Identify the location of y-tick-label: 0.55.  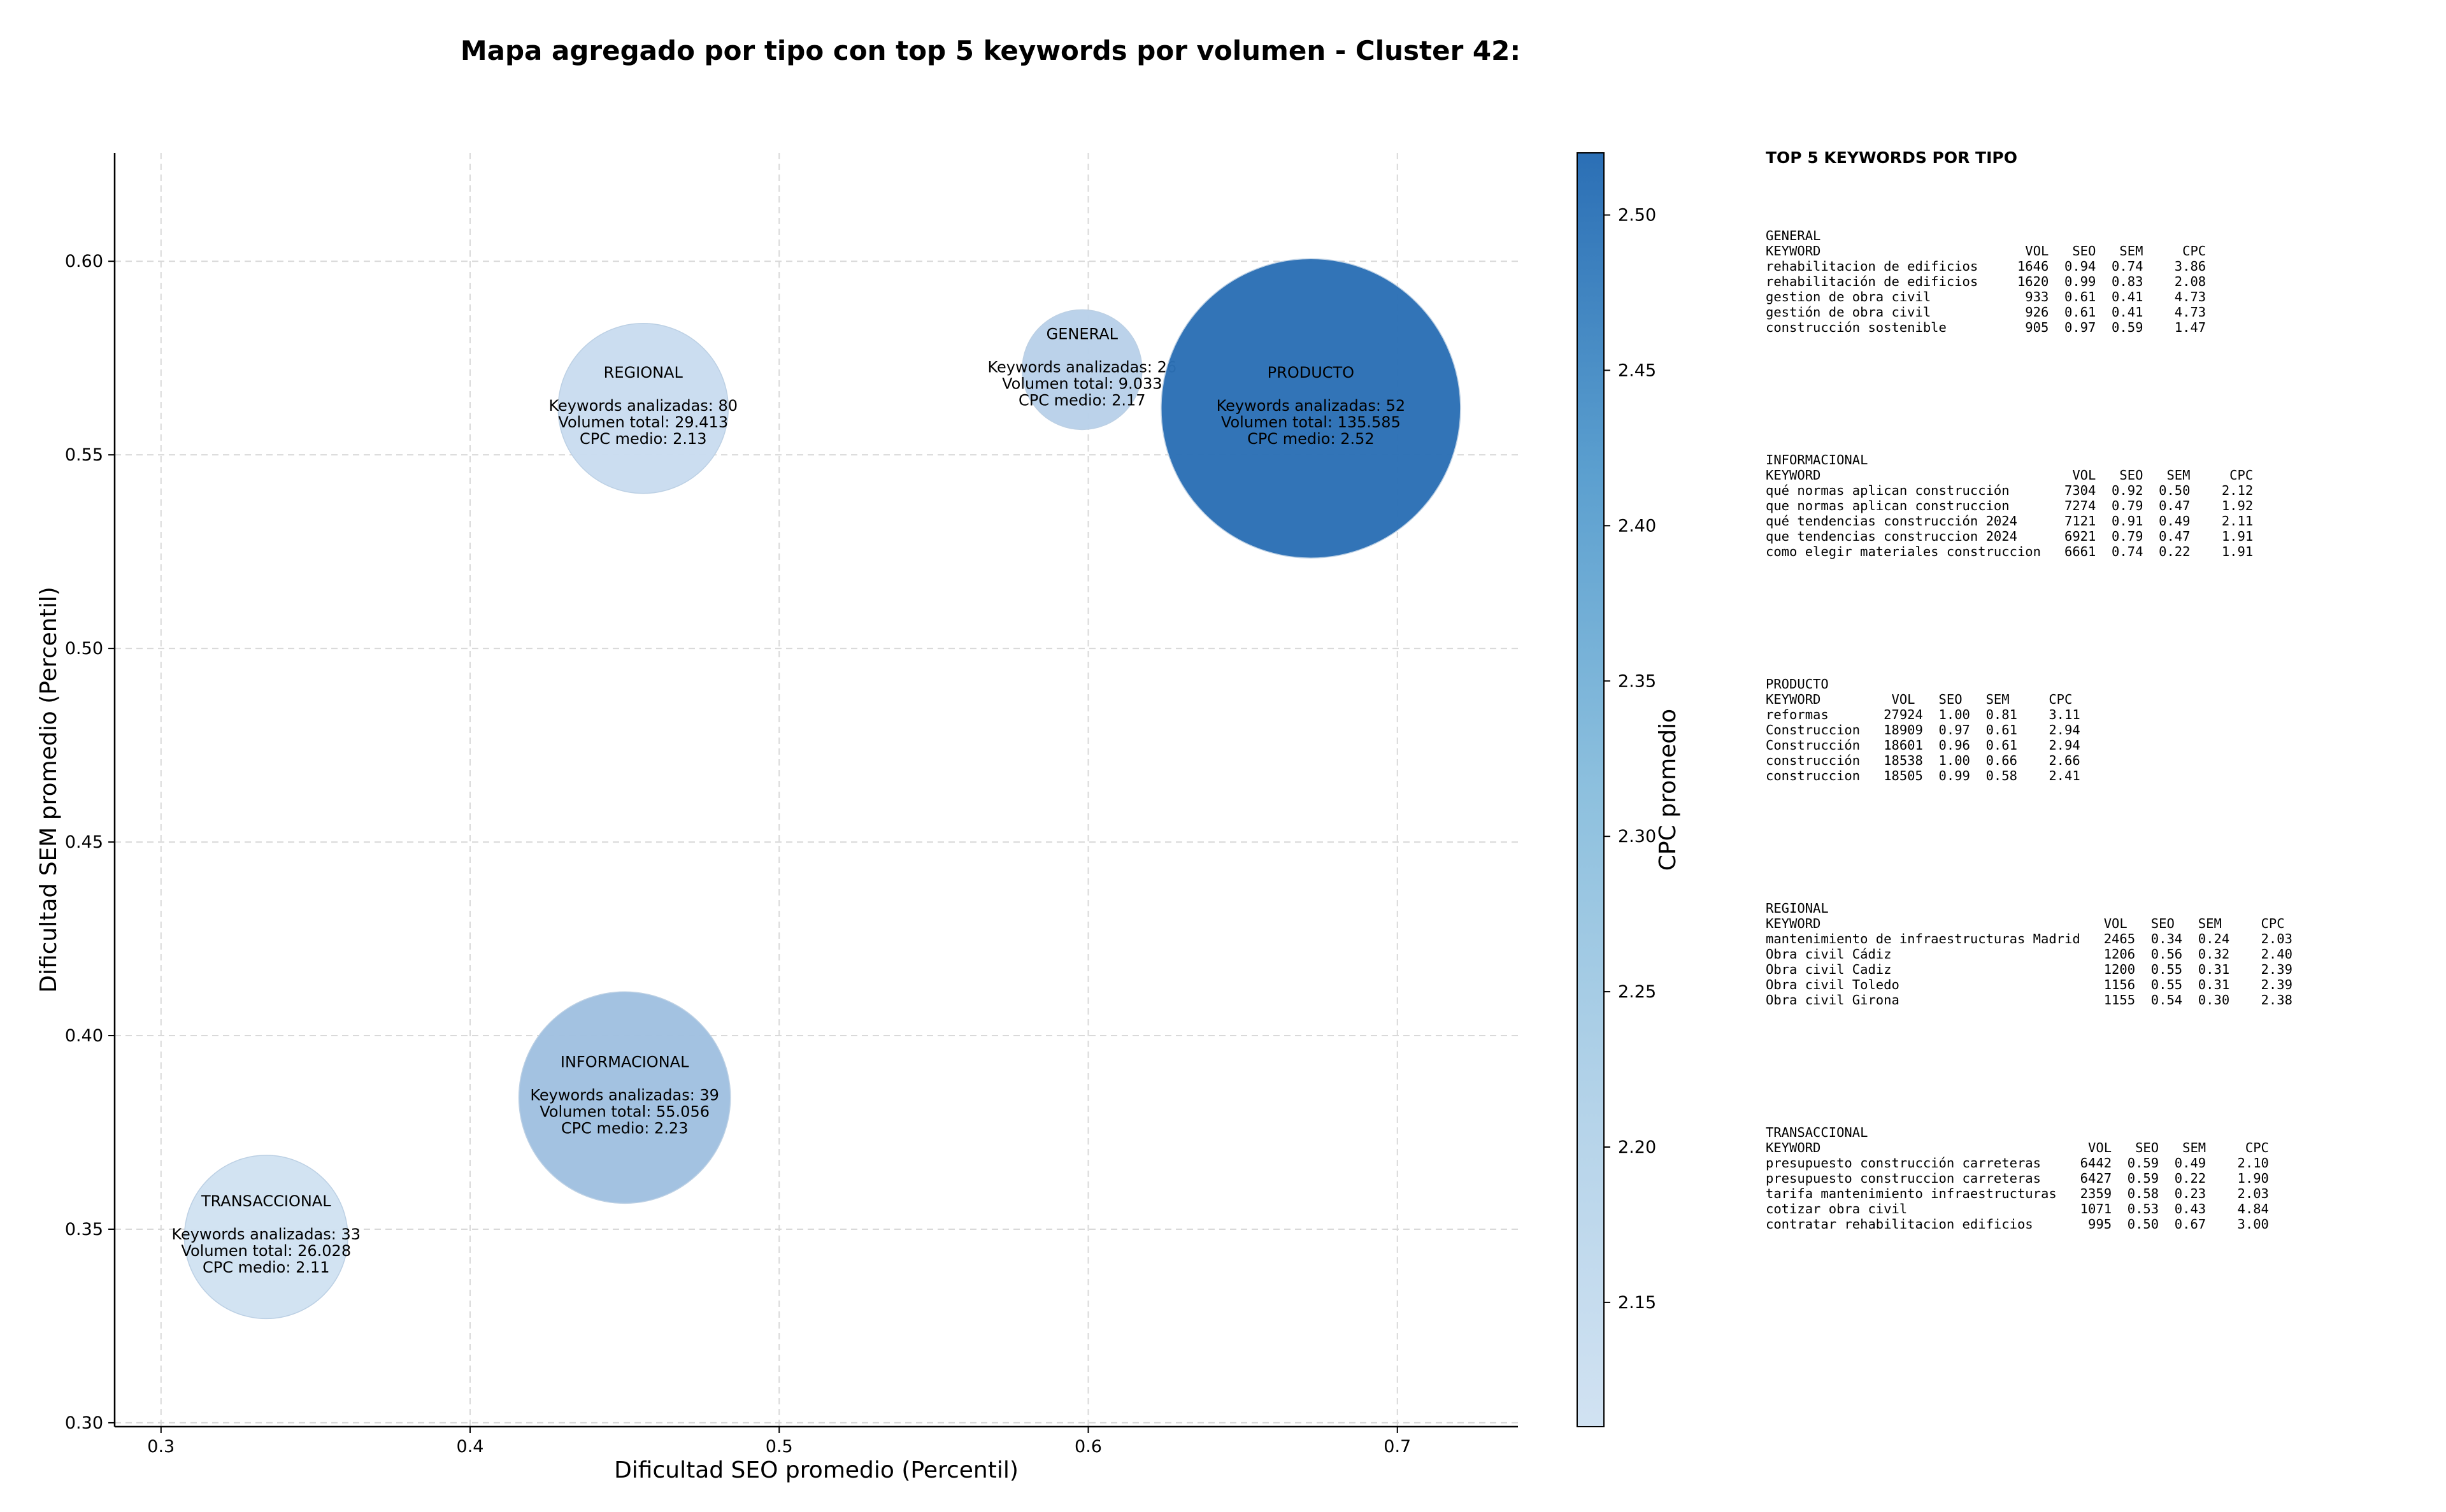
(84, 455).